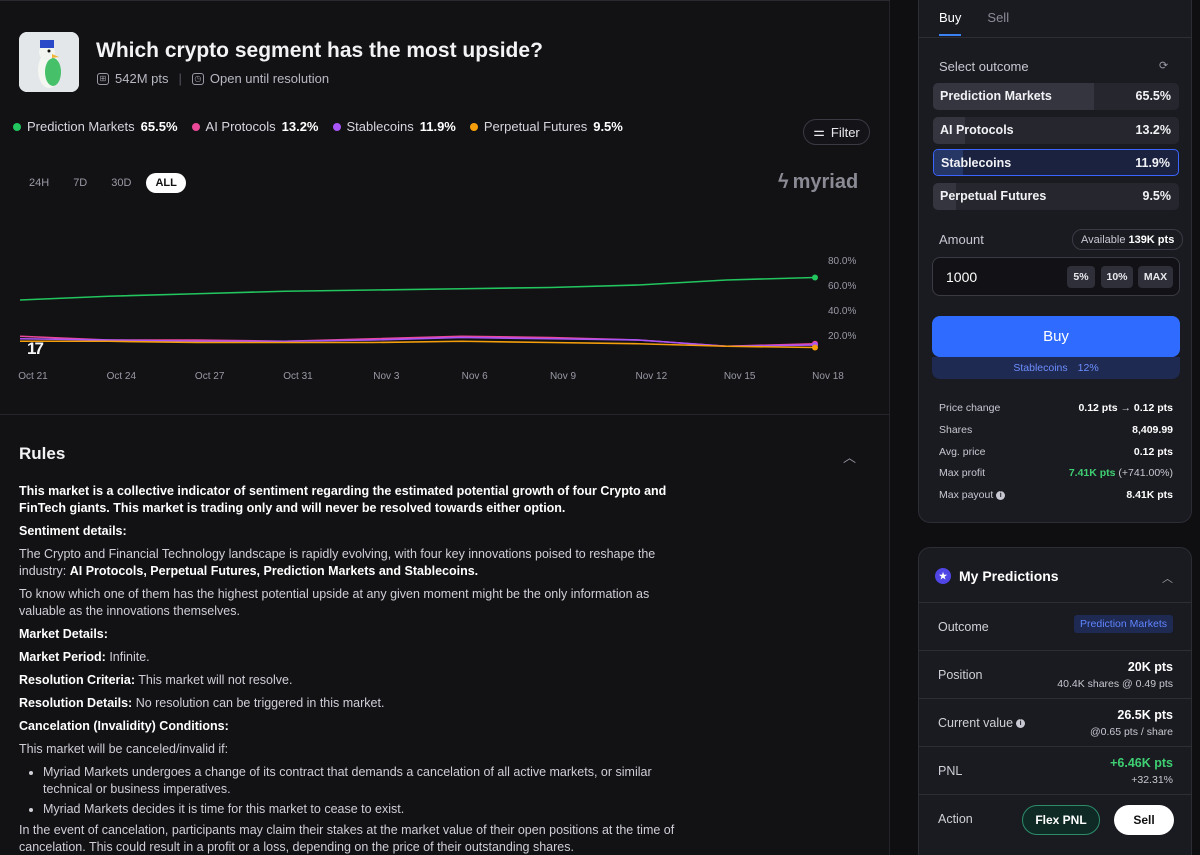 The width and height of the screenshot is (1200, 855). Describe the element at coordinates (63, 634) in the screenshot. I see `market-details-heading: Market Details:` at that location.